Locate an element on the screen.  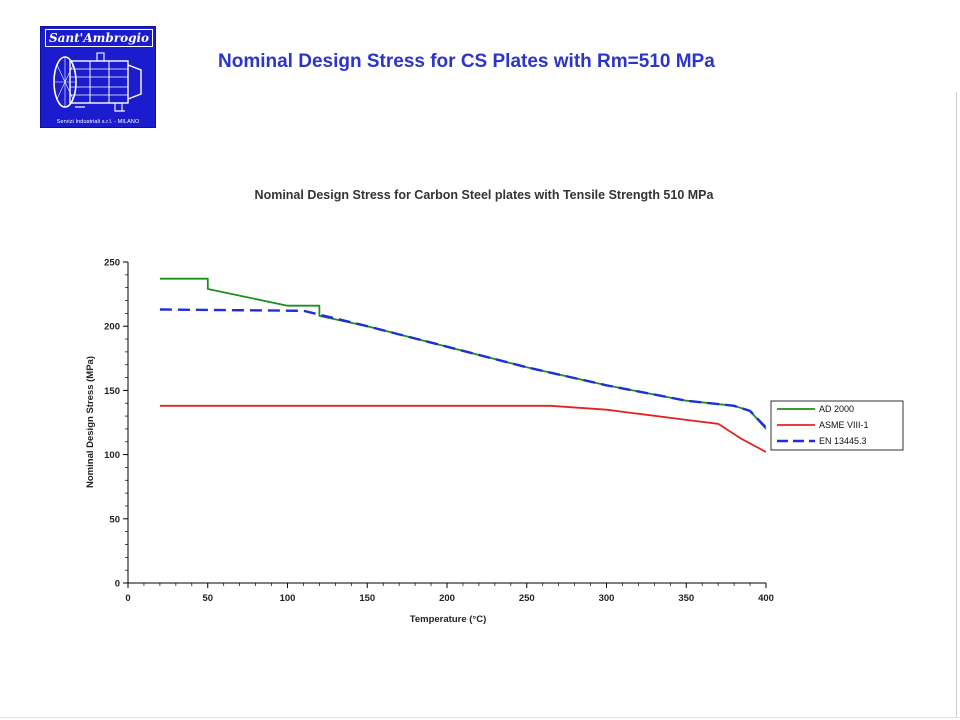
bottom-divider is located at coordinates (480, 717).